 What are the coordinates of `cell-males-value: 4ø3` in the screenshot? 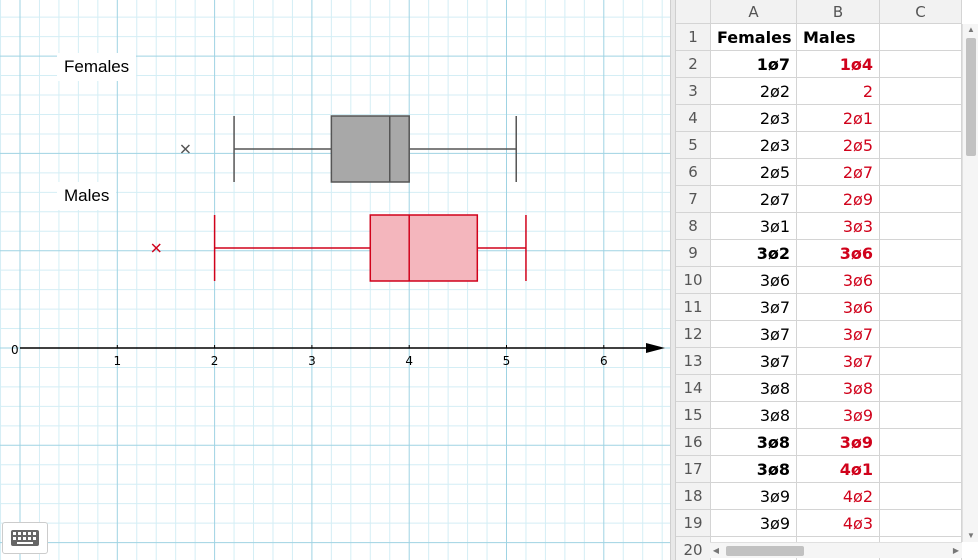 It's located at (838, 523).